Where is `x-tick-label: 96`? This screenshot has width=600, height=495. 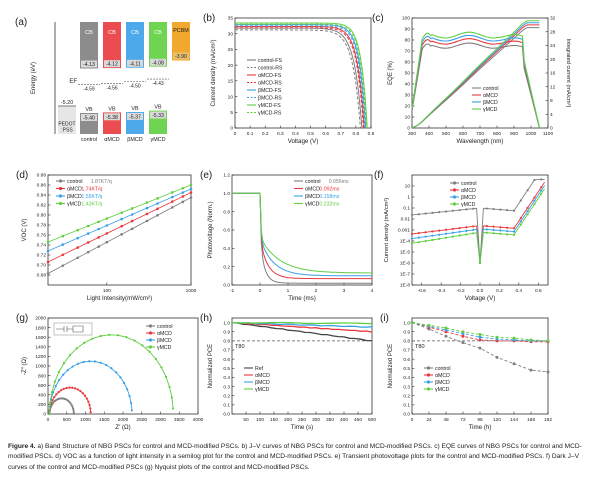
x-tick-label: 96 is located at coordinates (480, 420).